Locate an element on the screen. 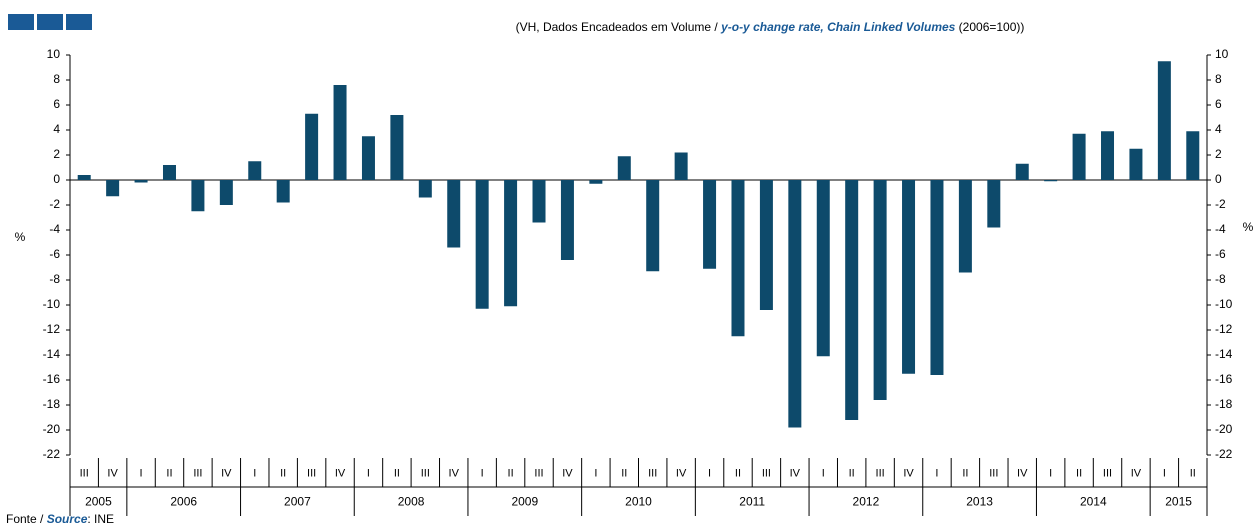 The image size is (1256, 532). year-label: 2008 is located at coordinates (411, 502).